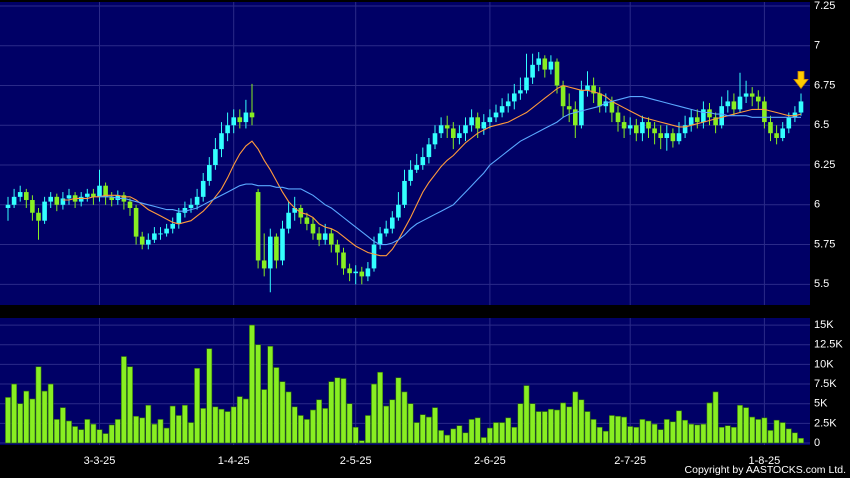 The height and width of the screenshot is (478, 850). What do you see at coordinates (824, 364) in the screenshot?
I see `y-tick-label: 10K` at bounding box center [824, 364].